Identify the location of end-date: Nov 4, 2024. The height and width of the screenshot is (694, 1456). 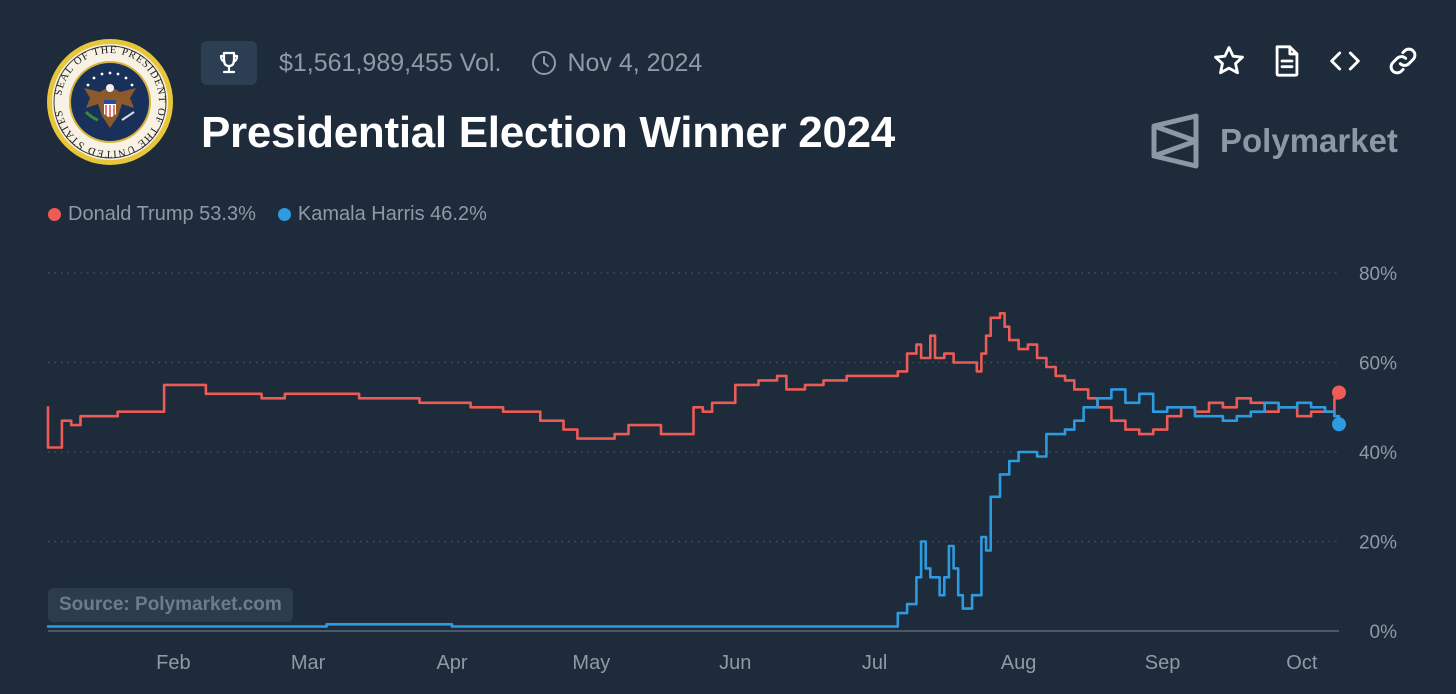
(616, 63).